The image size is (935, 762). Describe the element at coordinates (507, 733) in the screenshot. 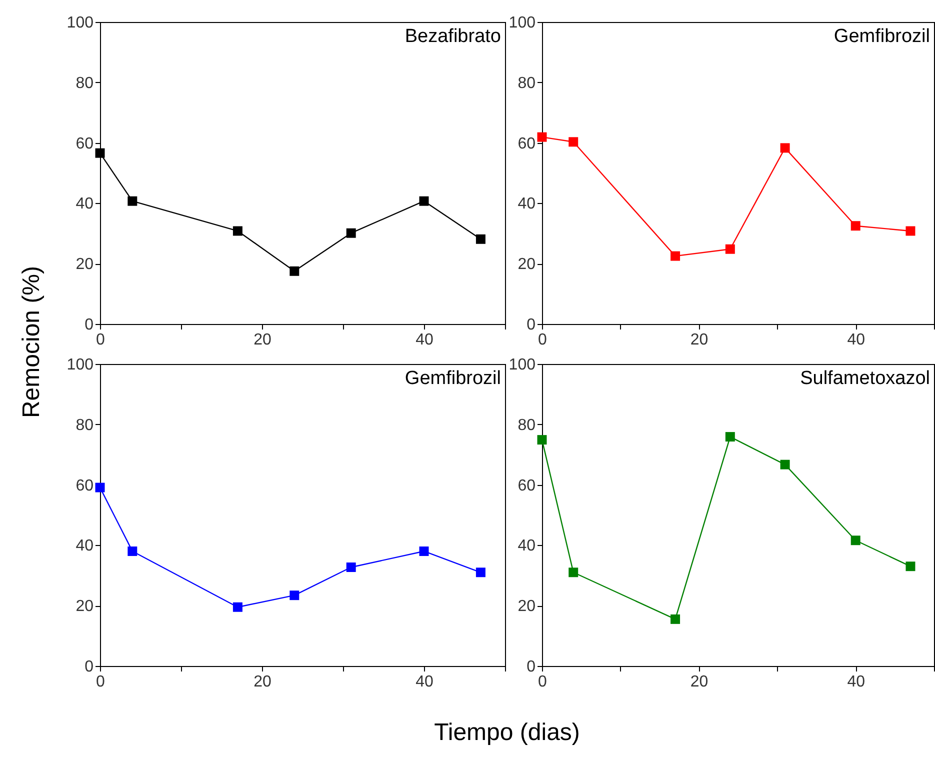

I see `x-axis-title: Tiempo (dias)` at that location.